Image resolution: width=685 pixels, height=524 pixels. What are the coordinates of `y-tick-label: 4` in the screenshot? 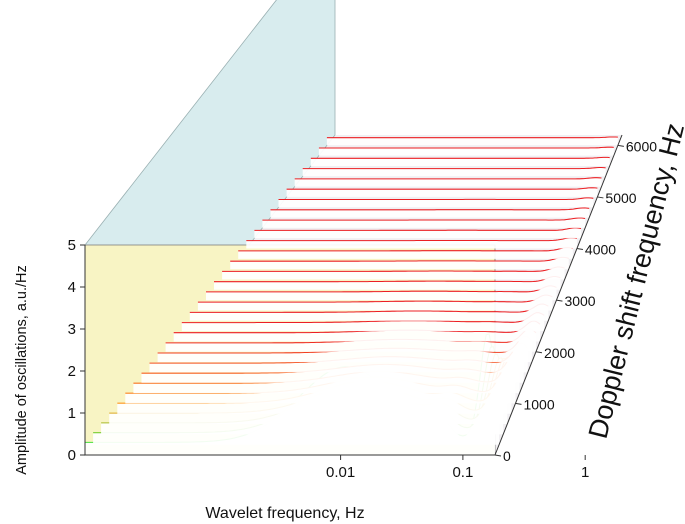 It's located at (72, 287).